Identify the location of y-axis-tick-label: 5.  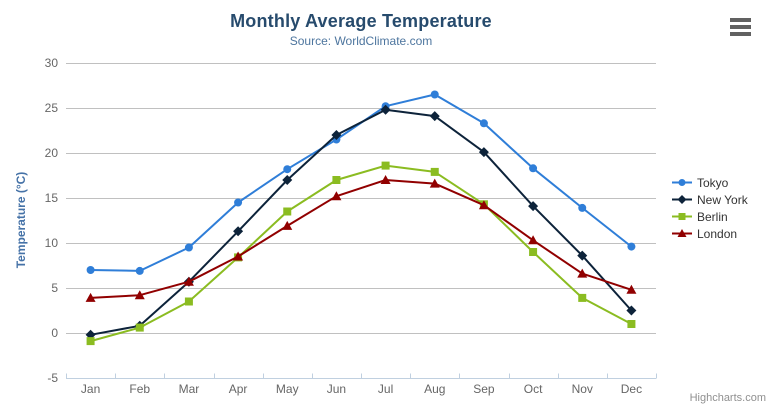
(54, 288).